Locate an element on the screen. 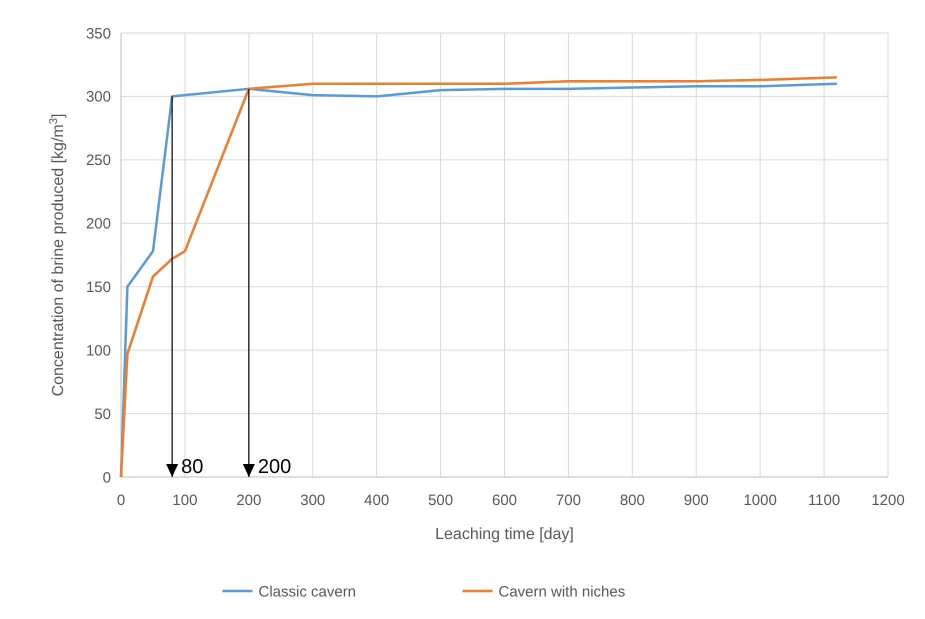 The height and width of the screenshot is (619, 925). legend-label: Classic cavern is located at coordinates (307, 591).